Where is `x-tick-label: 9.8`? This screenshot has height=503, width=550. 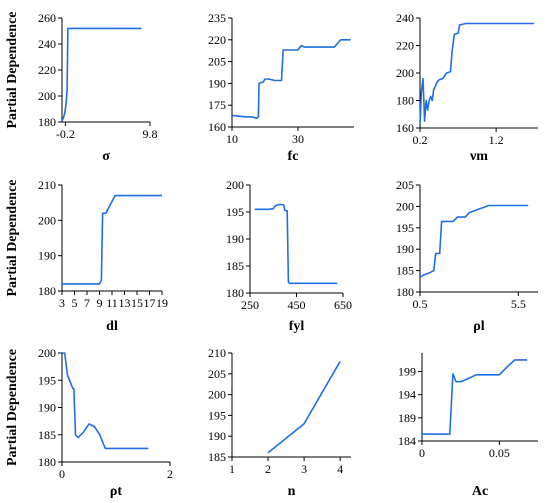 x-tick-label: 9.8 is located at coordinates (150, 134).